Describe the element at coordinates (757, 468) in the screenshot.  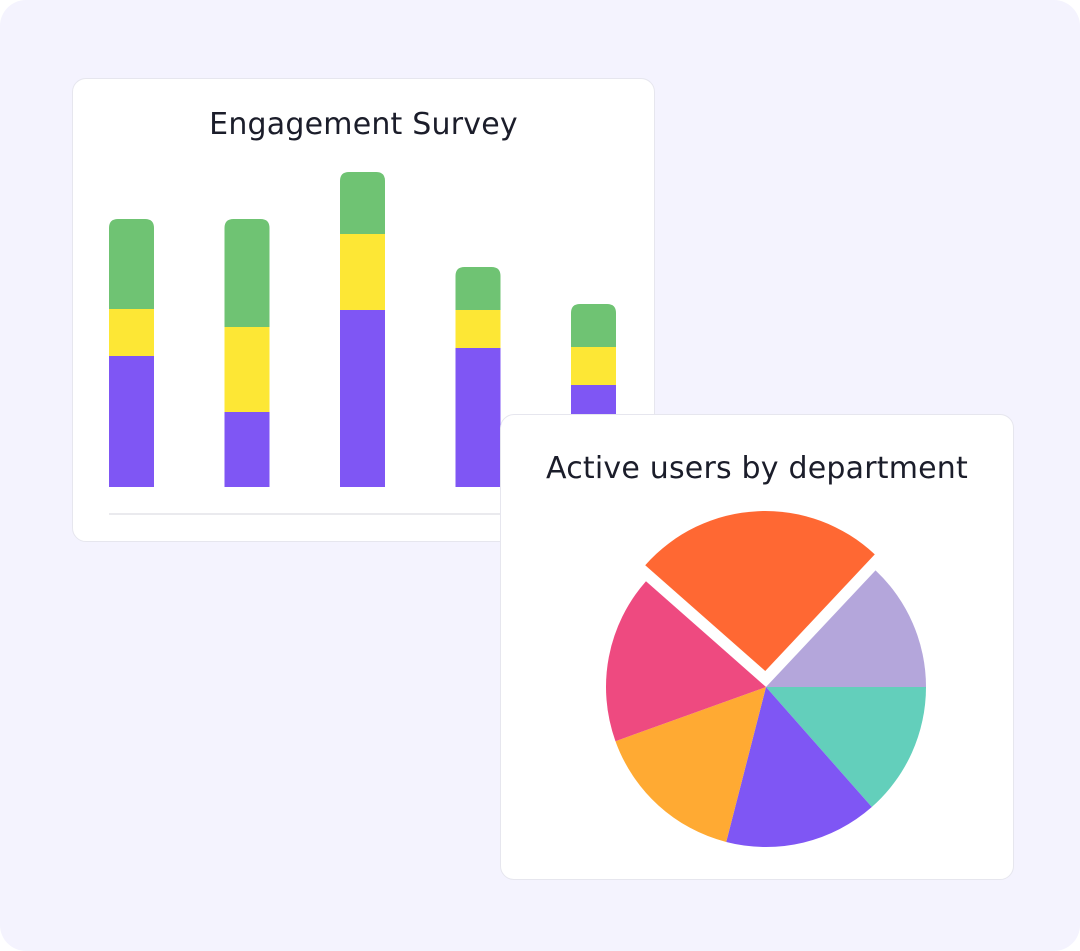
I see `active-users-title: Active users by department` at that location.